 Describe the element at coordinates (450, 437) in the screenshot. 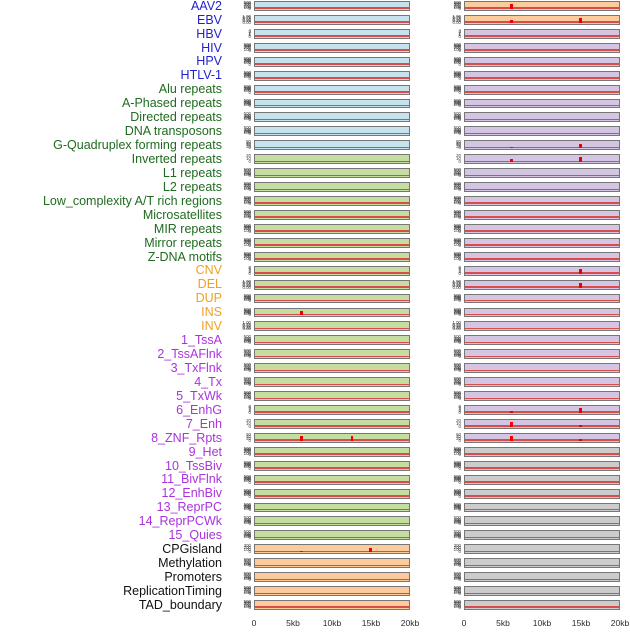

I see `y-axis-ticks: 60 40 20 0` at that location.